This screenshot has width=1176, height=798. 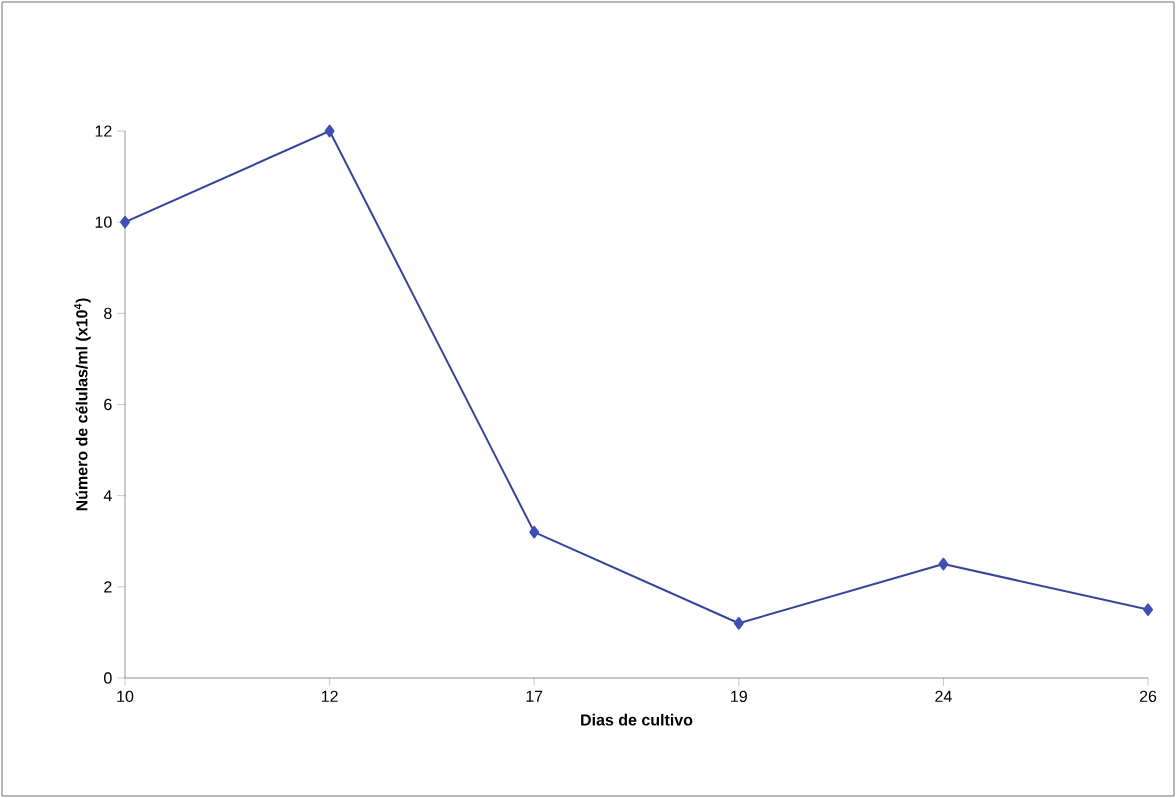 I want to click on x-tick-label: 17, so click(x=534, y=696).